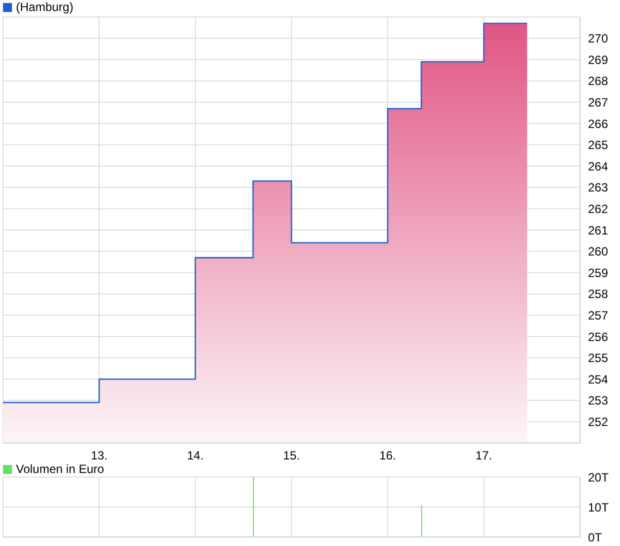 The width and height of the screenshot is (620, 546). What do you see at coordinates (595, 537) in the screenshot?
I see `y-tick-label: 0T` at bounding box center [595, 537].